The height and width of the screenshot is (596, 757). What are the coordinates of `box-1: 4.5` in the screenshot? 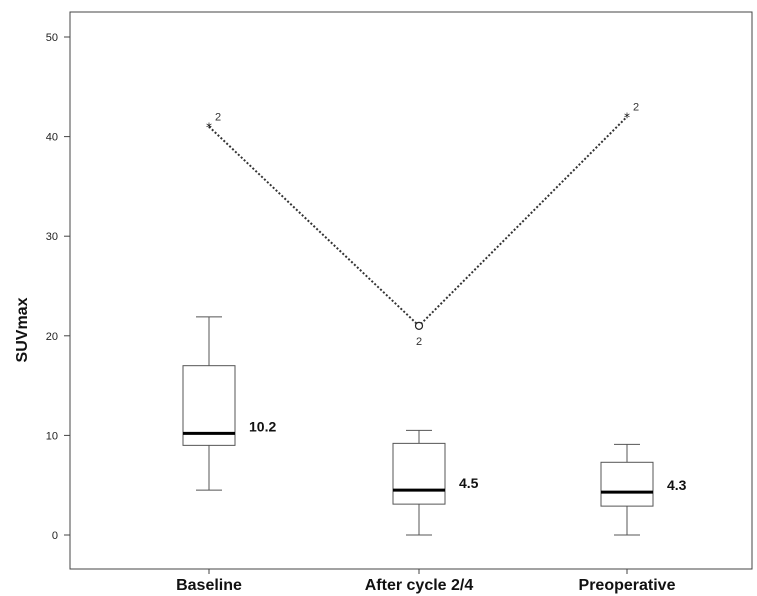 It's located at (435, 482).